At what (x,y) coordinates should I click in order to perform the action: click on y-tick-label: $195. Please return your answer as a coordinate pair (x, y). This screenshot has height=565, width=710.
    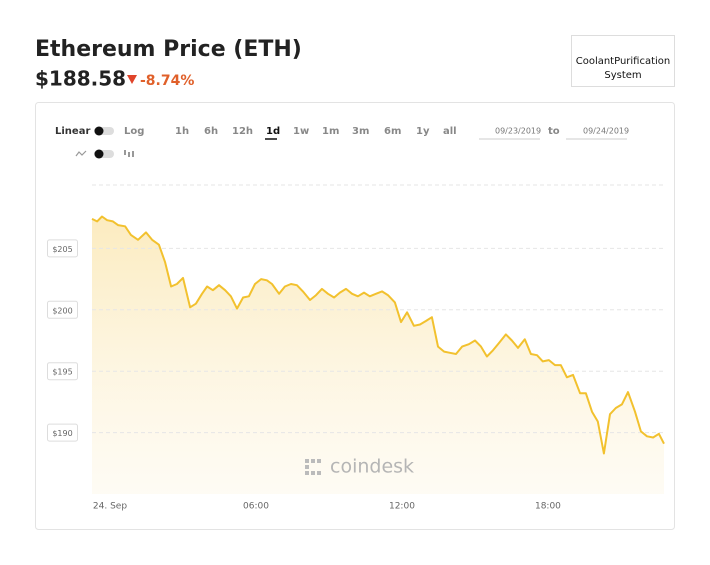
    Looking at the image, I should click on (62, 372).